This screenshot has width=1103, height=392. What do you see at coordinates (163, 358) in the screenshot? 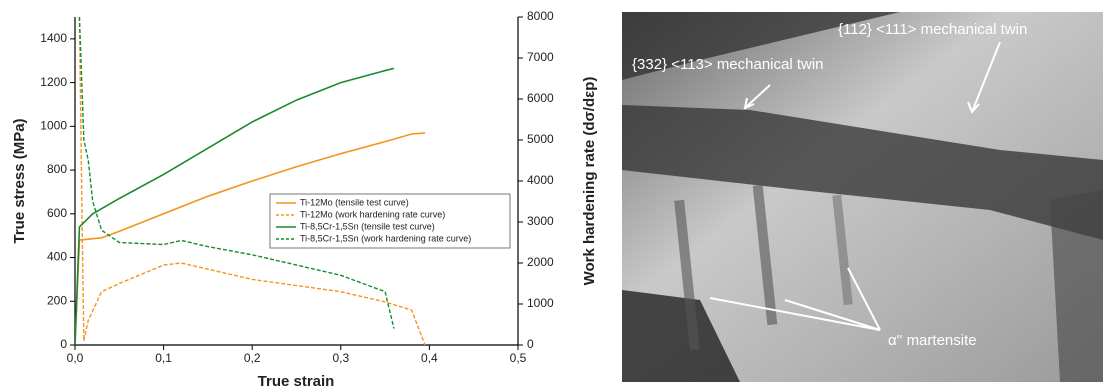
I see `x-tick-label: 0,1` at bounding box center [163, 358].